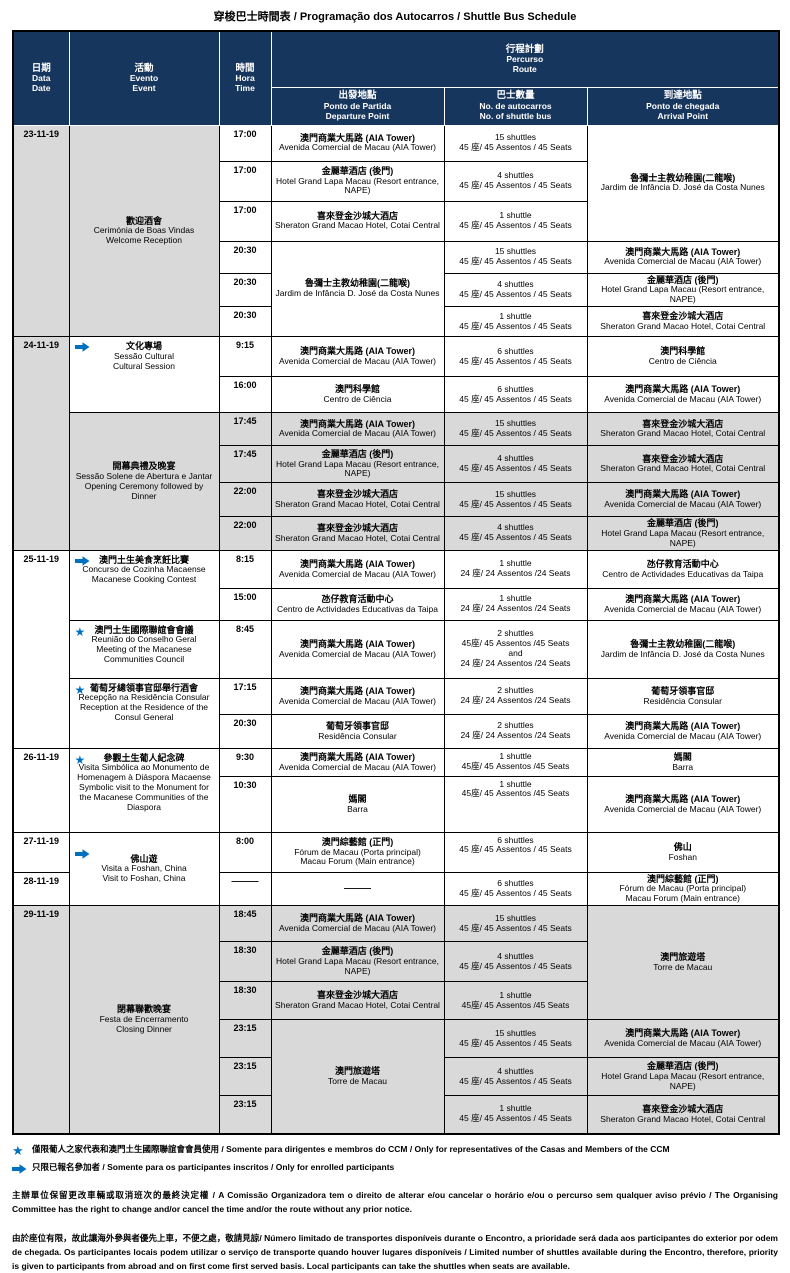 The height and width of the screenshot is (1273, 790). Describe the element at coordinates (245, 357) in the screenshot. I see `time-cell: 9:15` at that location.